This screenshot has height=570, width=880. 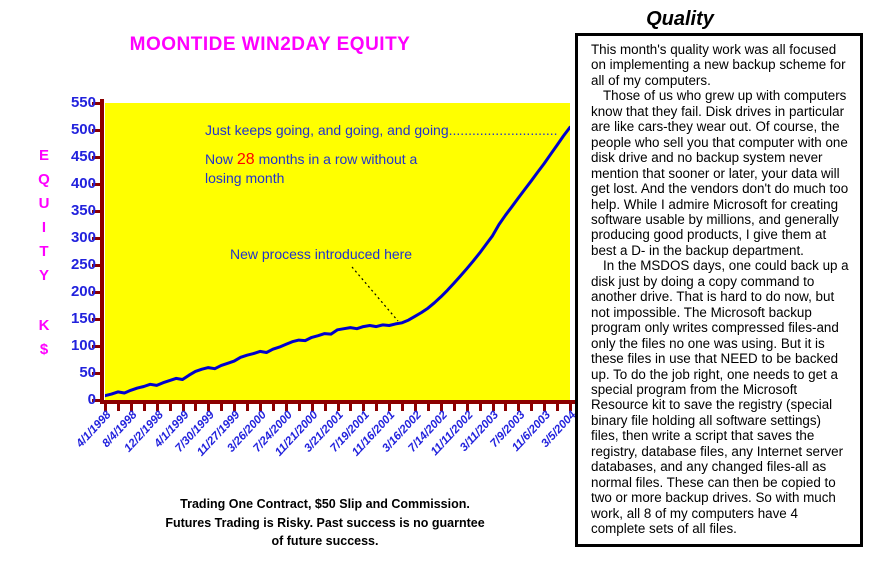 I want to click on quality-panel-title: Quality, so click(x=680, y=19).